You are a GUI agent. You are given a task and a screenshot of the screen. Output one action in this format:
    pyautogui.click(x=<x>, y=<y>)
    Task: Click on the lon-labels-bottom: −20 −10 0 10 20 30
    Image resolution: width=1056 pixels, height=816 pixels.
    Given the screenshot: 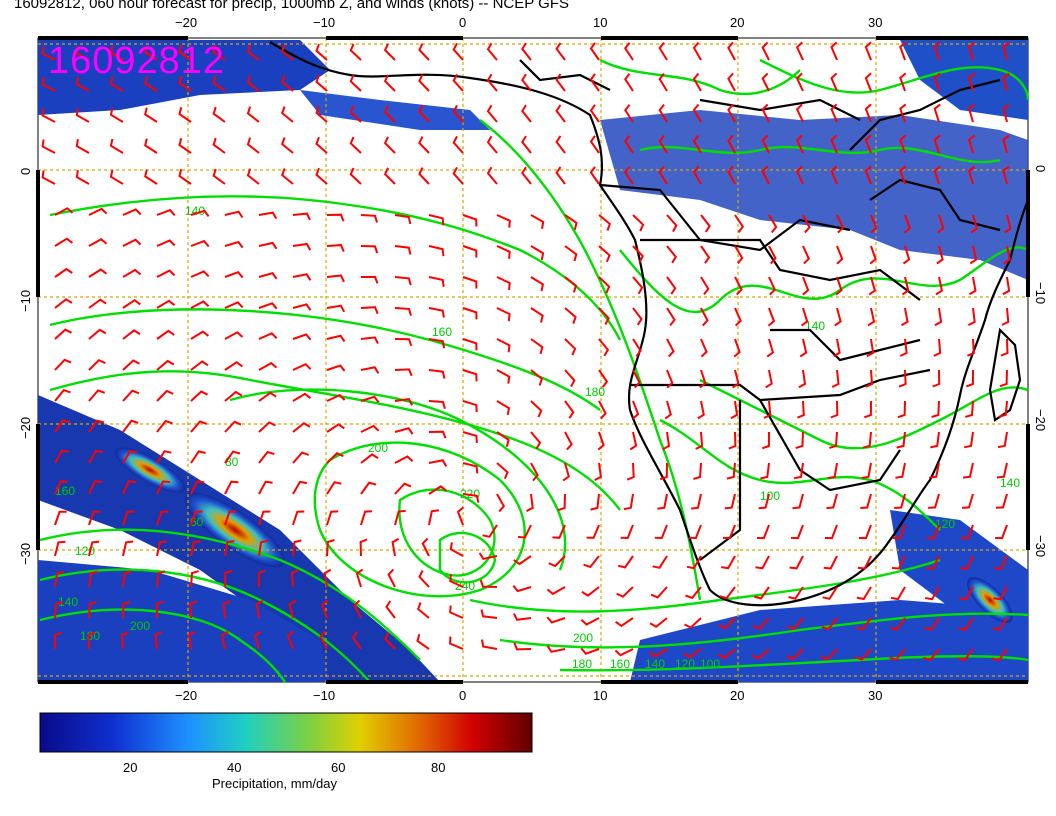 What is the action you would take?
    pyautogui.click(x=528, y=695)
    